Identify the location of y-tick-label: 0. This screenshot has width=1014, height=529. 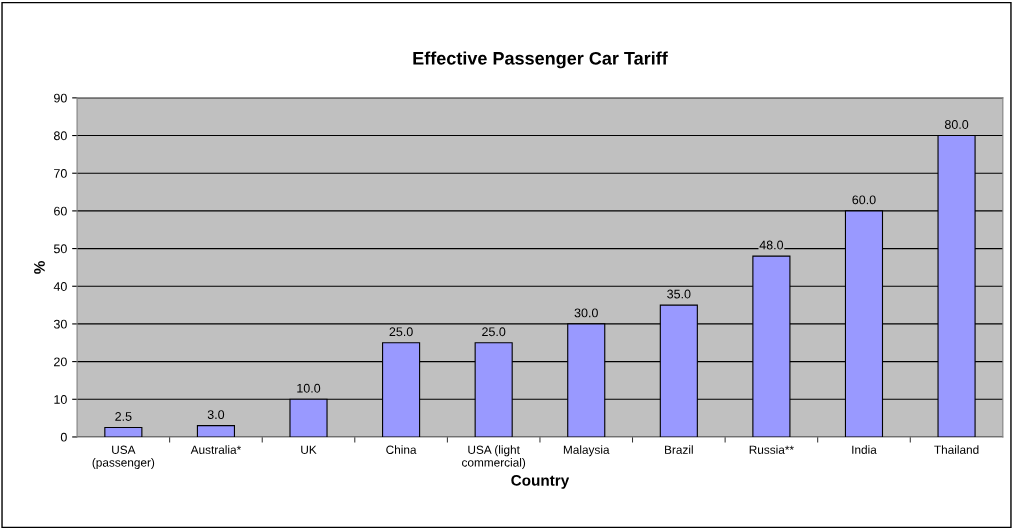
(63, 437).